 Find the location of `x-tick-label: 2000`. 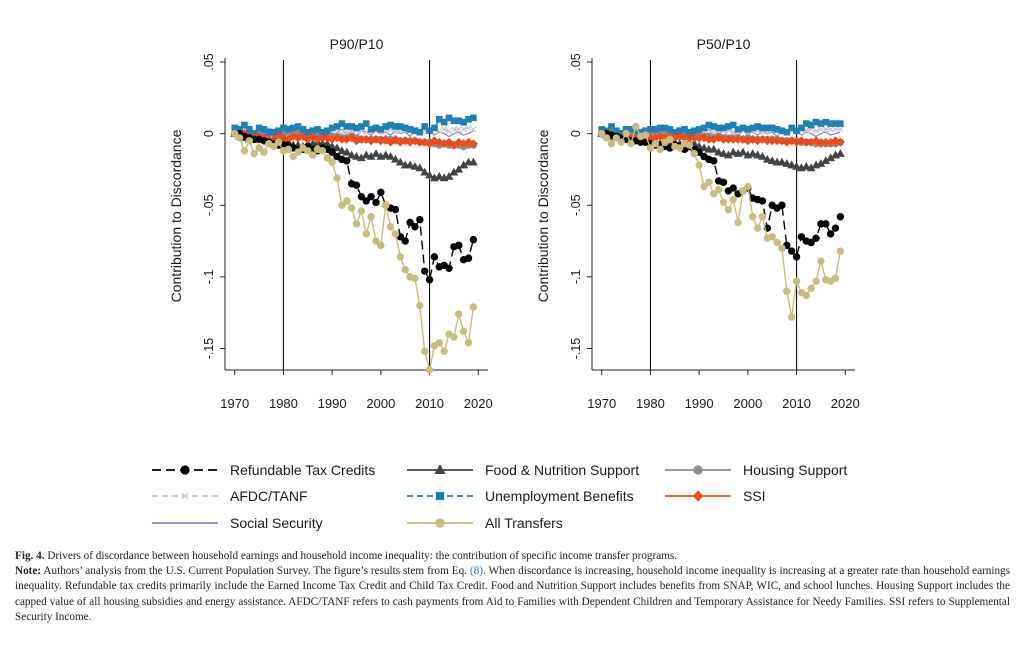

x-tick-label: 2000 is located at coordinates (747, 403).